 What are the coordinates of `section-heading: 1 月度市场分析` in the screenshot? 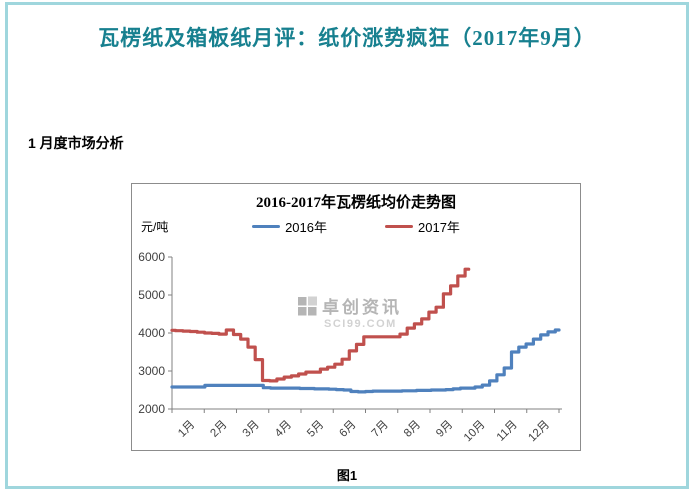 It's located at (76, 143).